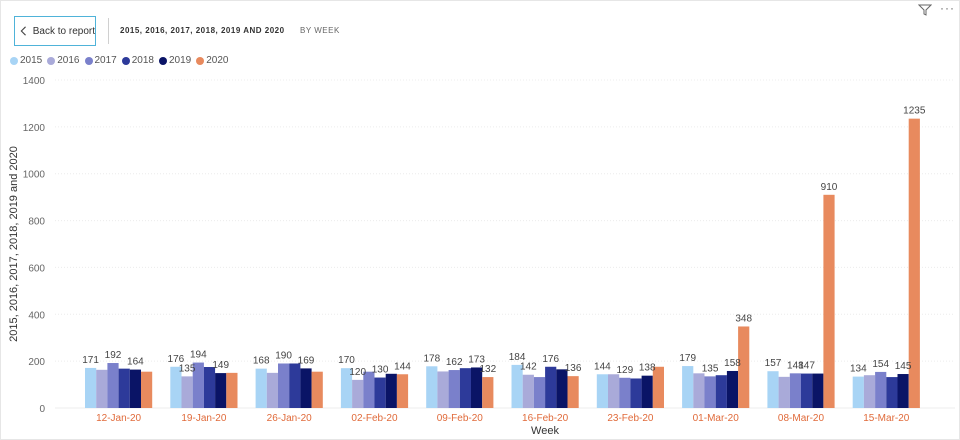  Describe the element at coordinates (517, 357) in the screenshot. I see `data-label: 184` at that location.